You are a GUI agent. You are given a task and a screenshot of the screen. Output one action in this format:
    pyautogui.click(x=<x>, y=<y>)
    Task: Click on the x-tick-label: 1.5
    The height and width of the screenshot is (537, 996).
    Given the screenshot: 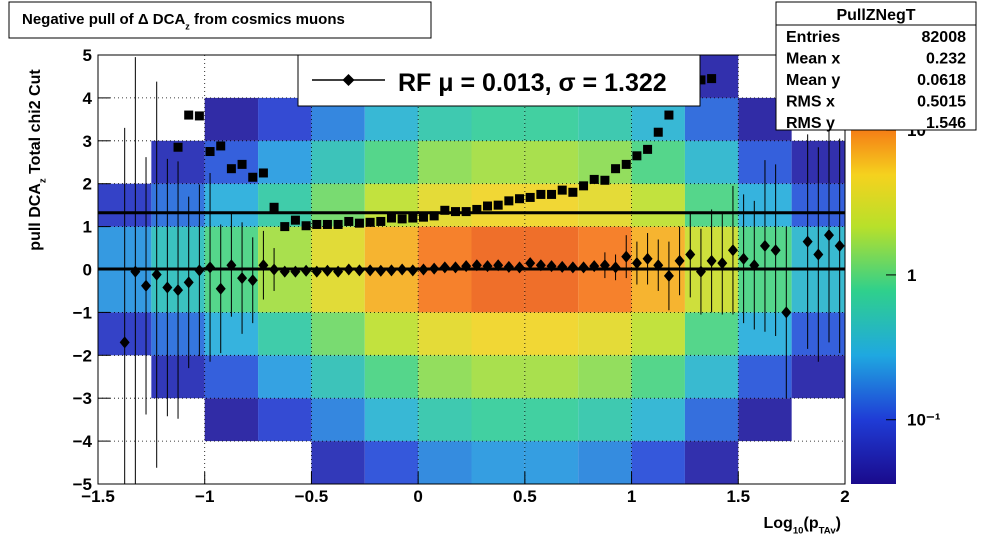 What is the action you would take?
    pyautogui.click(x=738, y=496)
    